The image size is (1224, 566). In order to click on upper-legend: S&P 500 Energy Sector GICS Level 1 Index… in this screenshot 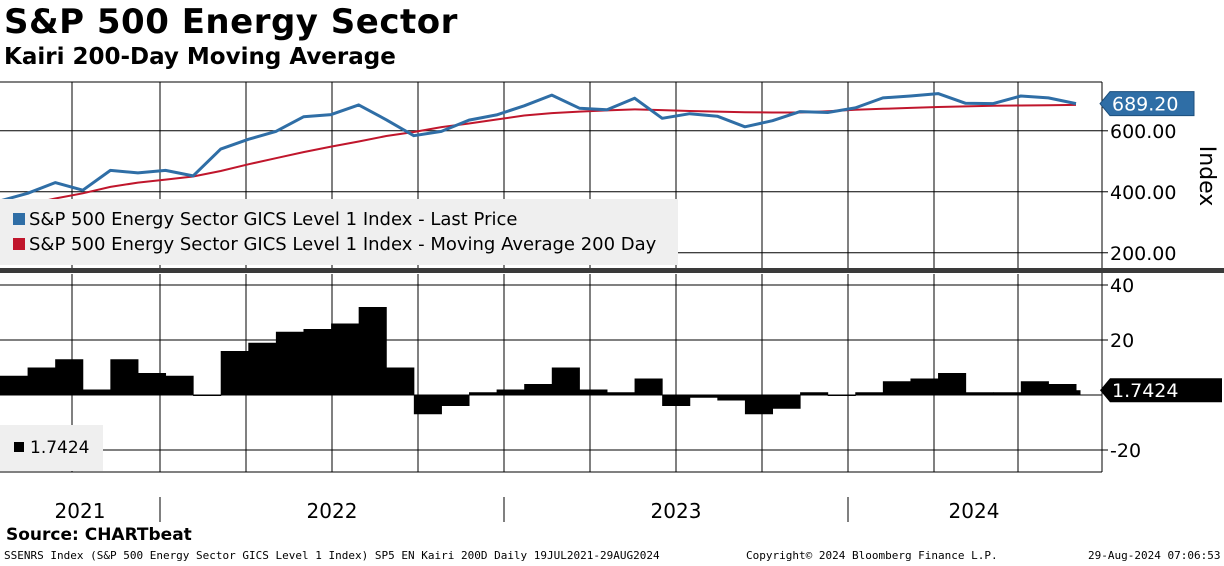, I will do `click(339, 232)`.